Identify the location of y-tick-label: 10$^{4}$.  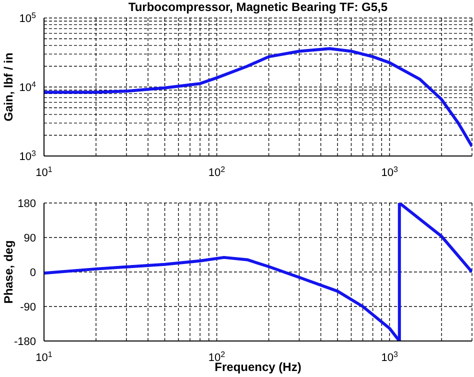
(28, 87).